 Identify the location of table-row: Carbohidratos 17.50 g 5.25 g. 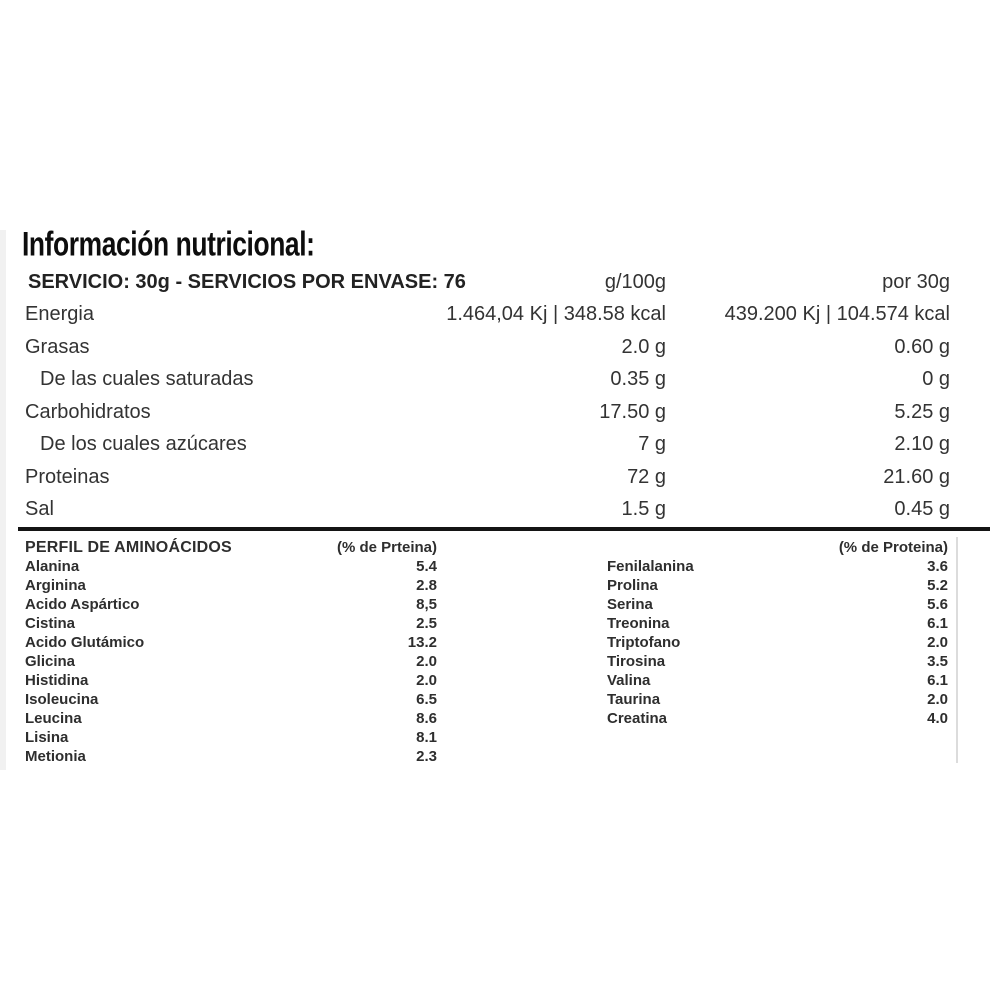
(500, 417).